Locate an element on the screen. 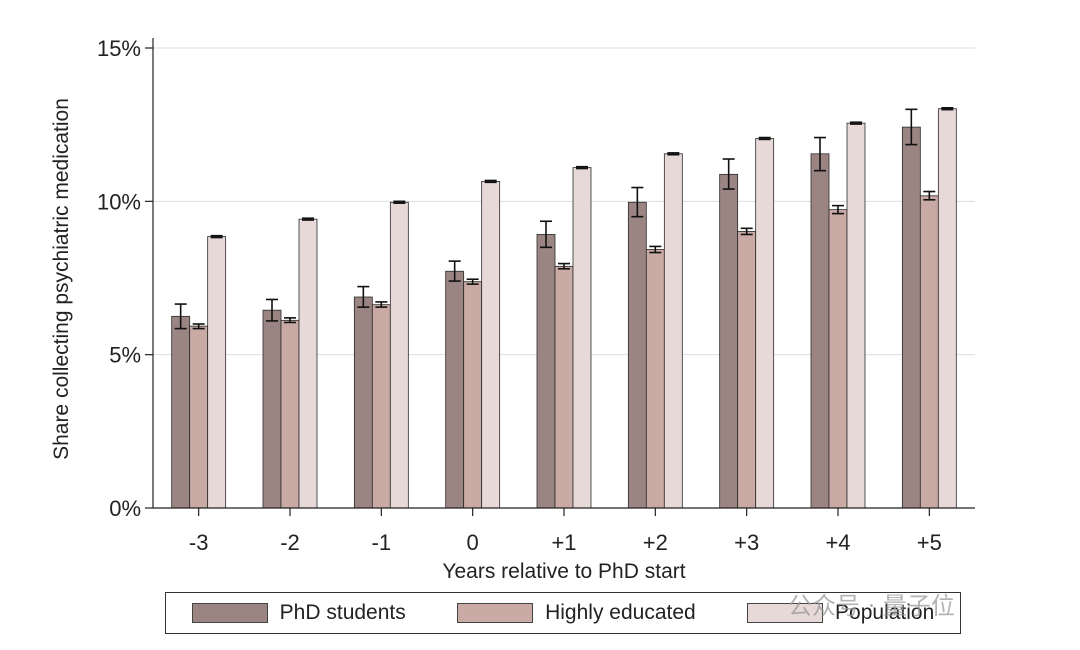 The width and height of the screenshot is (1080, 650). bar-population--3 is located at coordinates (217, 372).